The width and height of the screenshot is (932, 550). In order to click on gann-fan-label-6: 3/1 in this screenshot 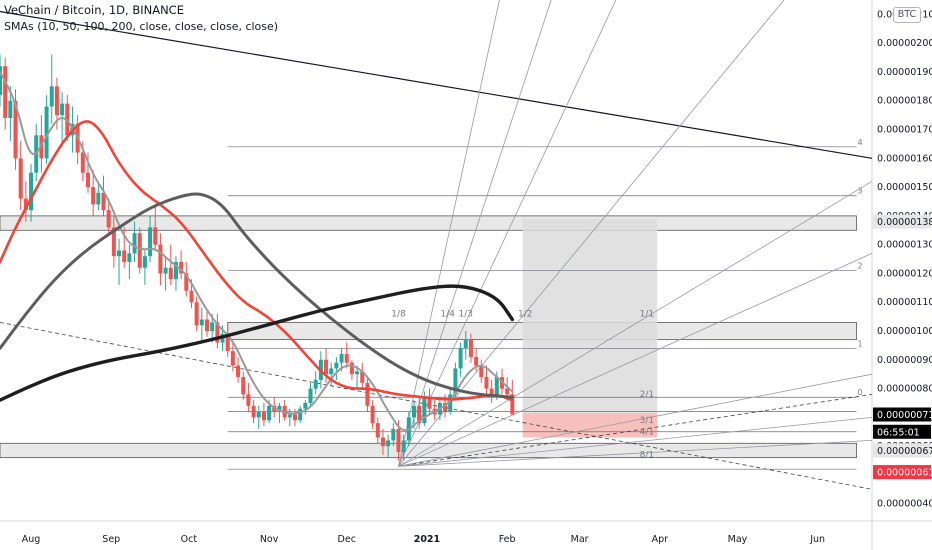, I will do `click(647, 421)`.